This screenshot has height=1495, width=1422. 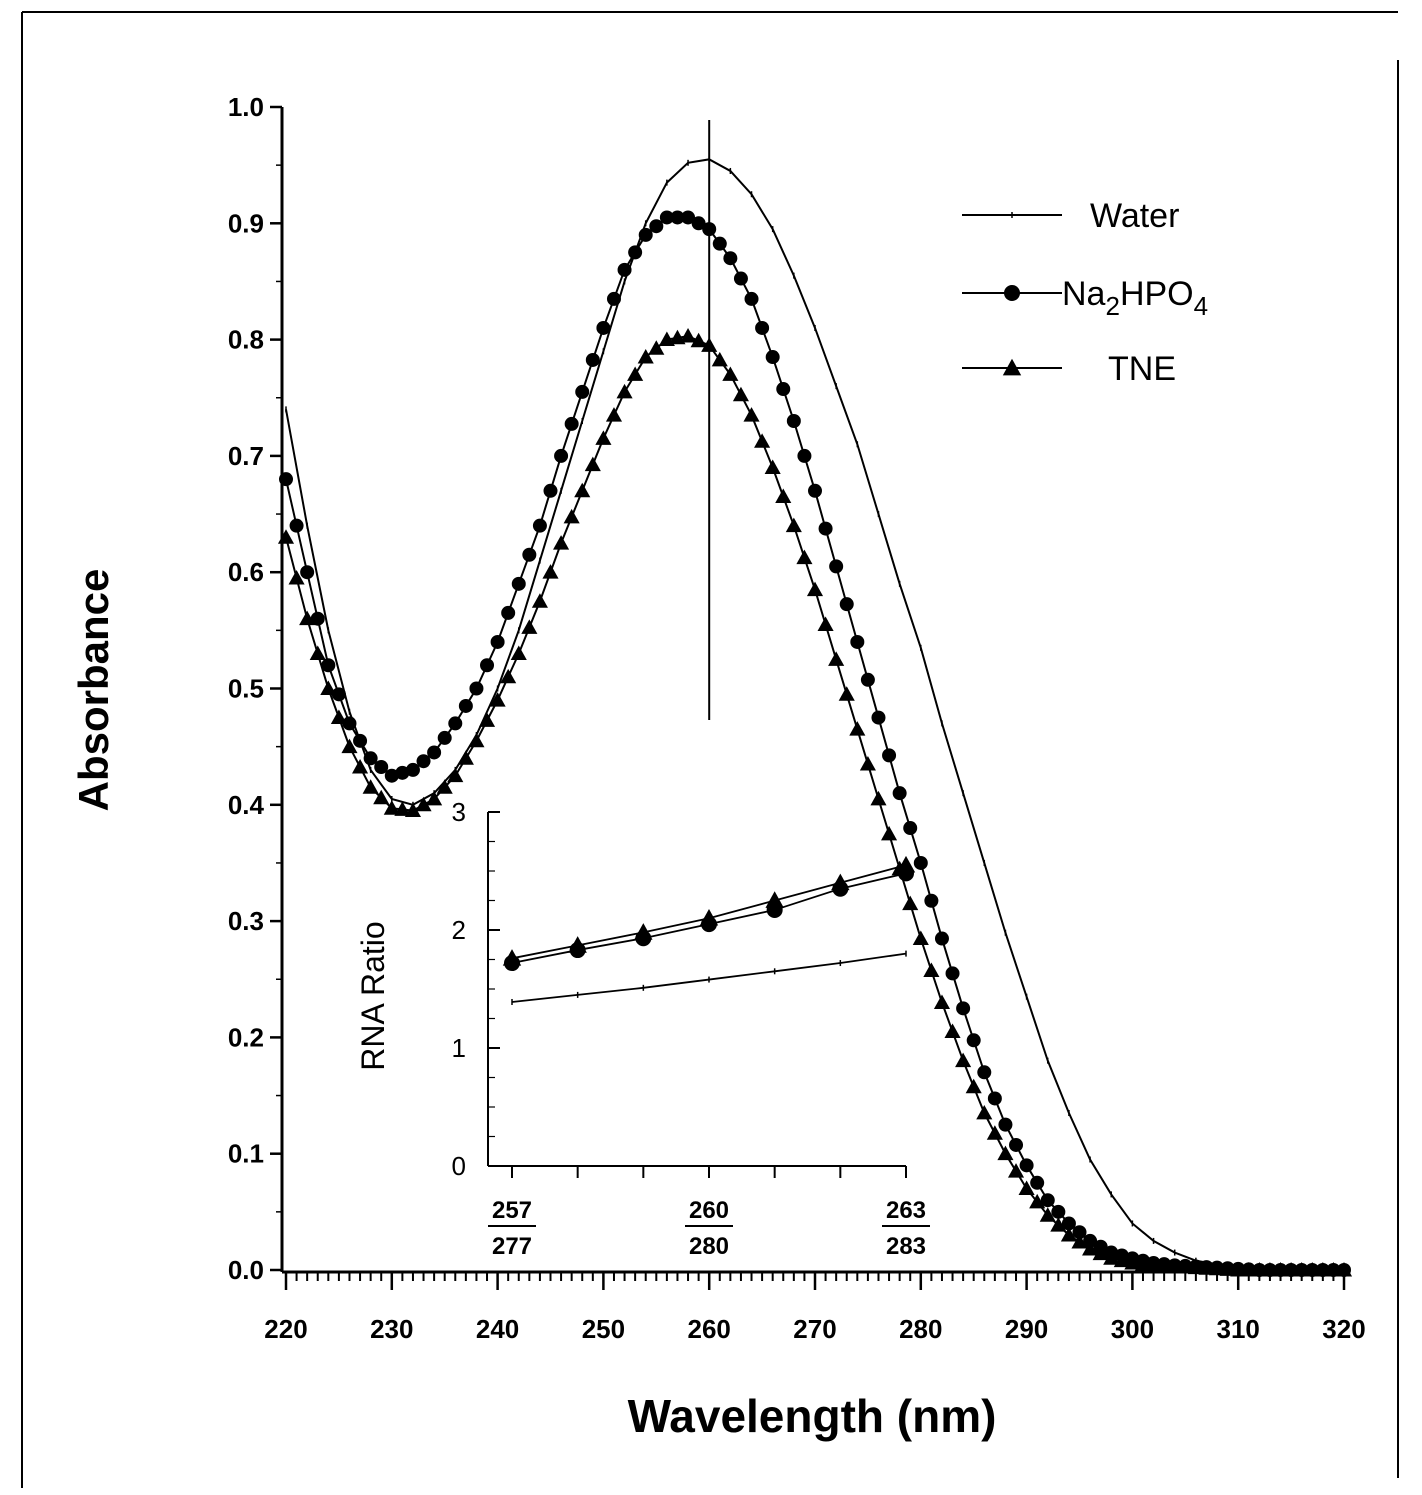 What do you see at coordinates (246, 805) in the screenshot?
I see `main-y-tick-label: 0.4` at bounding box center [246, 805].